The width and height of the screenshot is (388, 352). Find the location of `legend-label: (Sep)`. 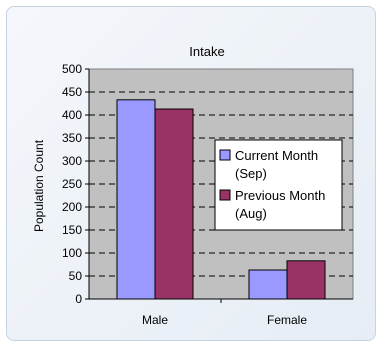

legend-label: (Sep) is located at coordinates (251, 173).